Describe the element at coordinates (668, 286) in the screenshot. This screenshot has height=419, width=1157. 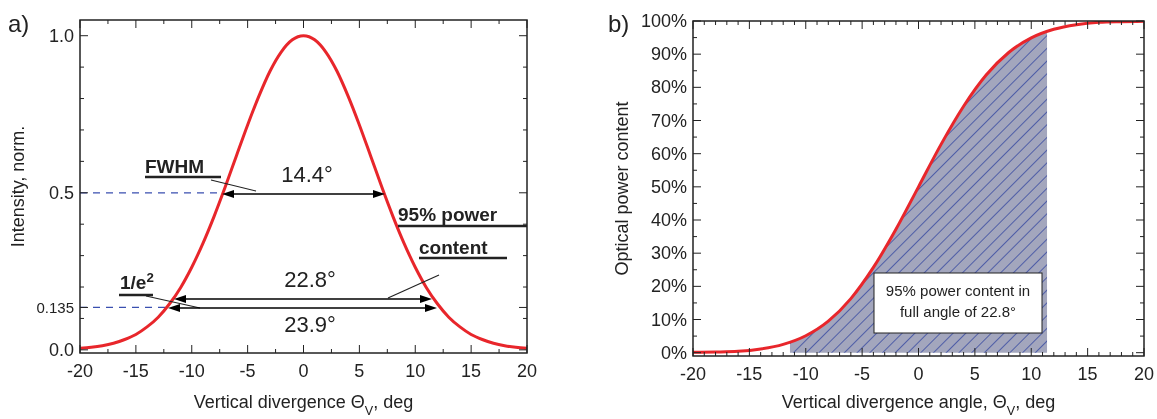
I see `y-tick-label: 20%` at that location.